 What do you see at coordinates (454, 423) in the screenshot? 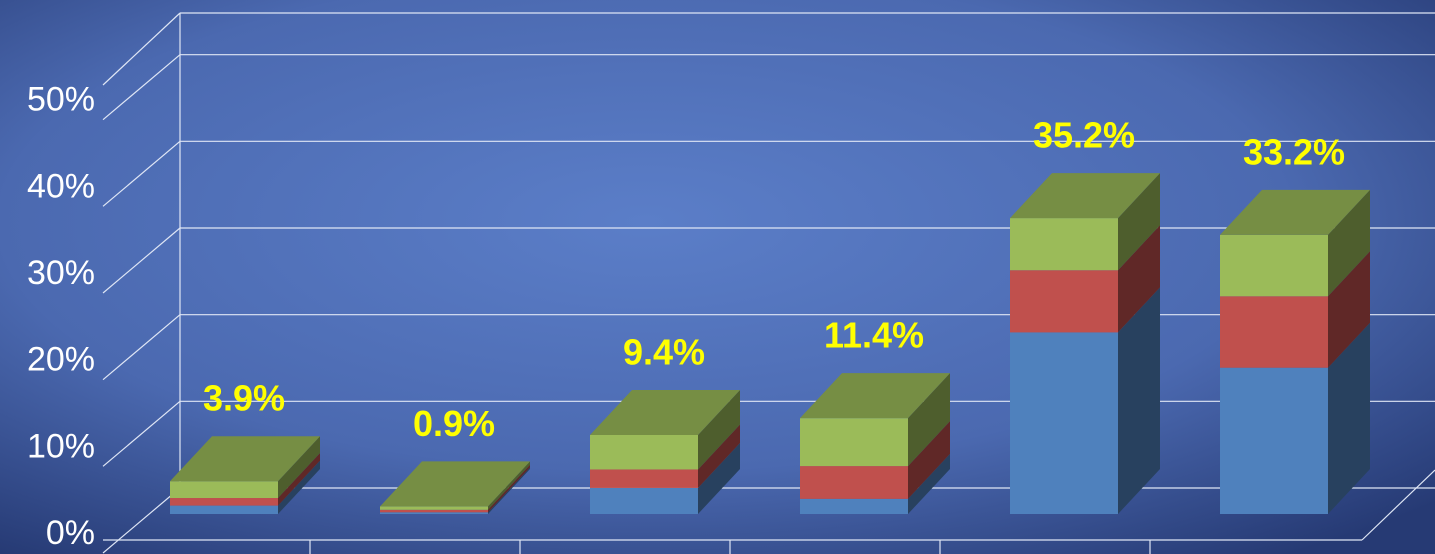
I see `value-label: 0.9%` at bounding box center [454, 423].